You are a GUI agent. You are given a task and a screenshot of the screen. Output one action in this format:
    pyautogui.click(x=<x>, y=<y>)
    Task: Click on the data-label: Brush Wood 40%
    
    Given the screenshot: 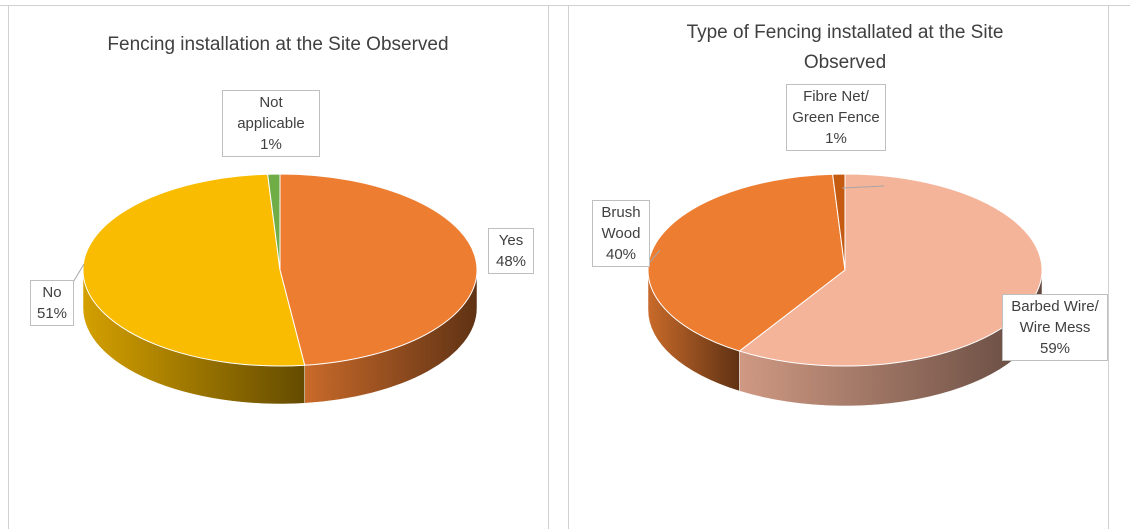 What is the action you would take?
    pyautogui.click(x=621, y=233)
    